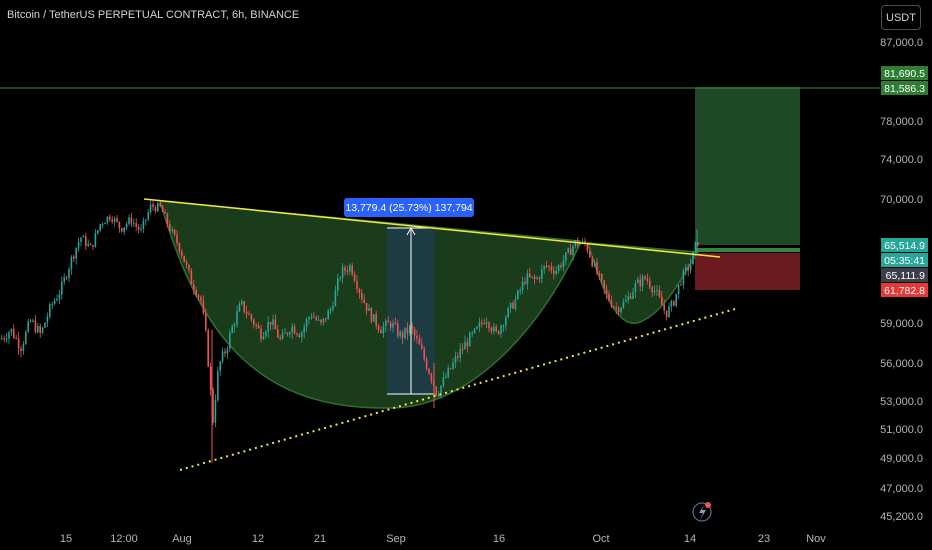 The height and width of the screenshot is (550, 932). What do you see at coordinates (901, 517) in the screenshot?
I see `price-tick-label: 45,200.0` at bounding box center [901, 517].